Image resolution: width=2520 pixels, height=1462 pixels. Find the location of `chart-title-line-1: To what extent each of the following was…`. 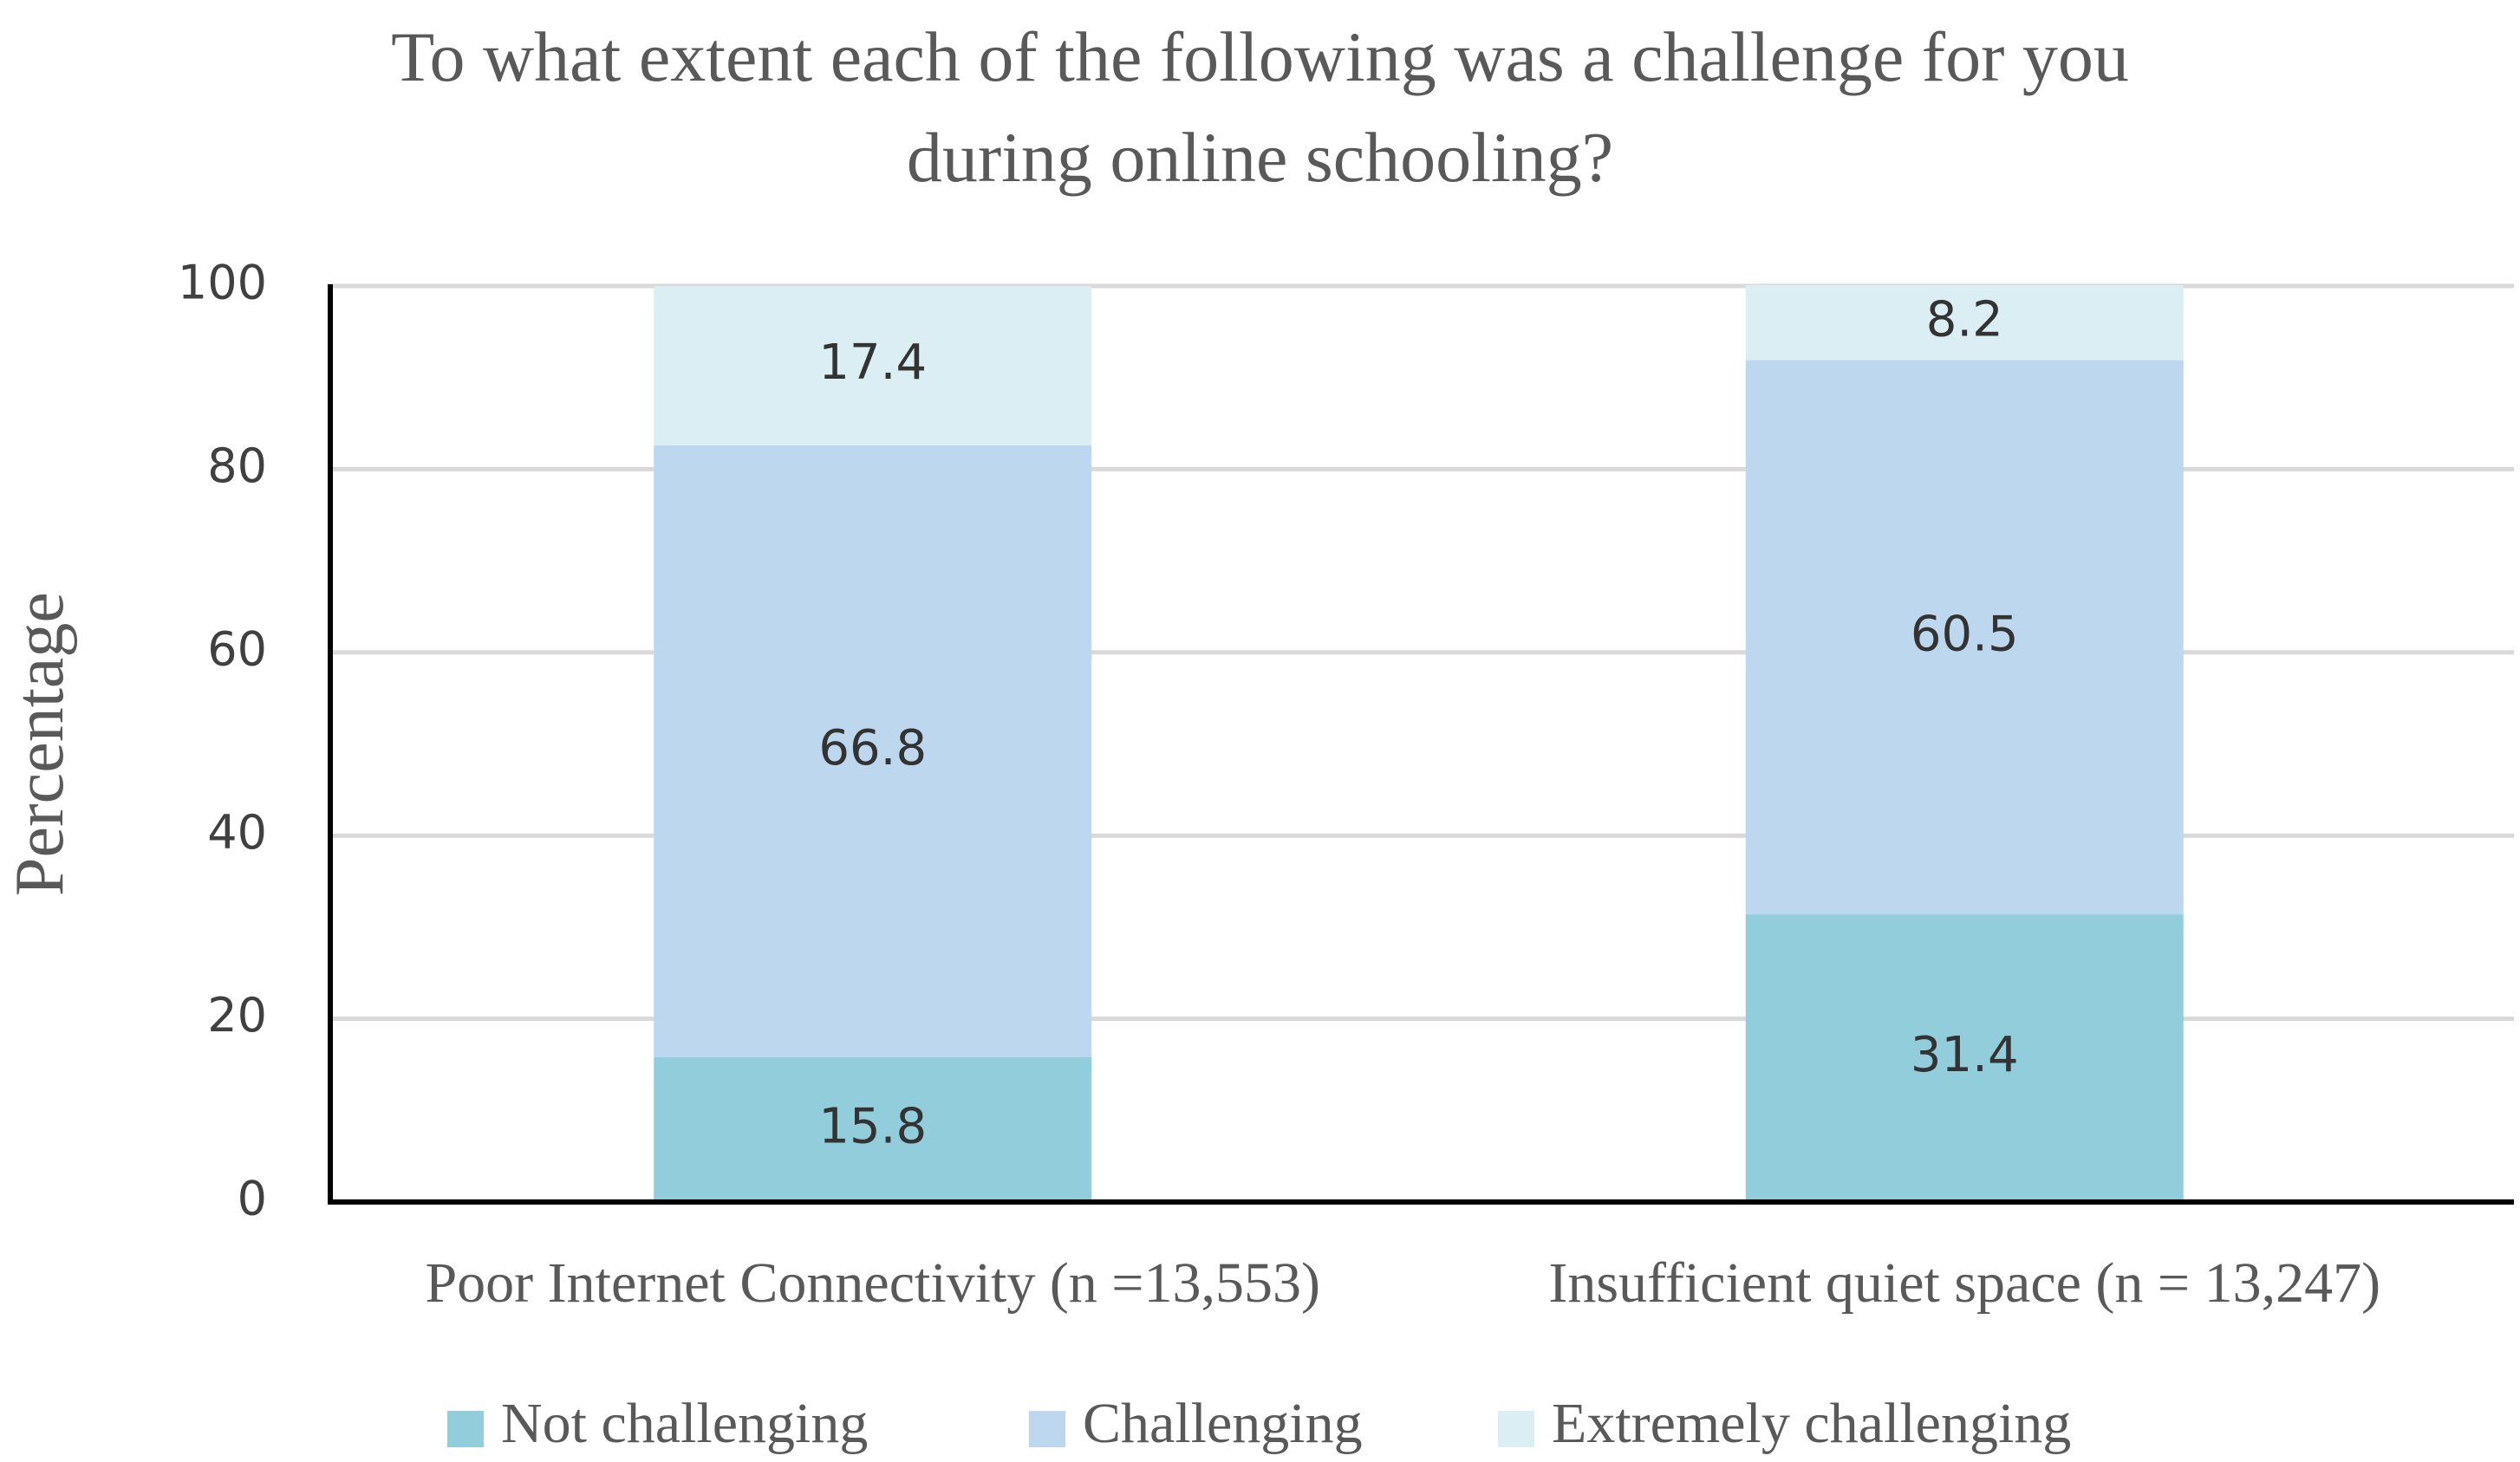

chart-title-line-1: To what extent each of the following was… is located at coordinates (1260, 56).